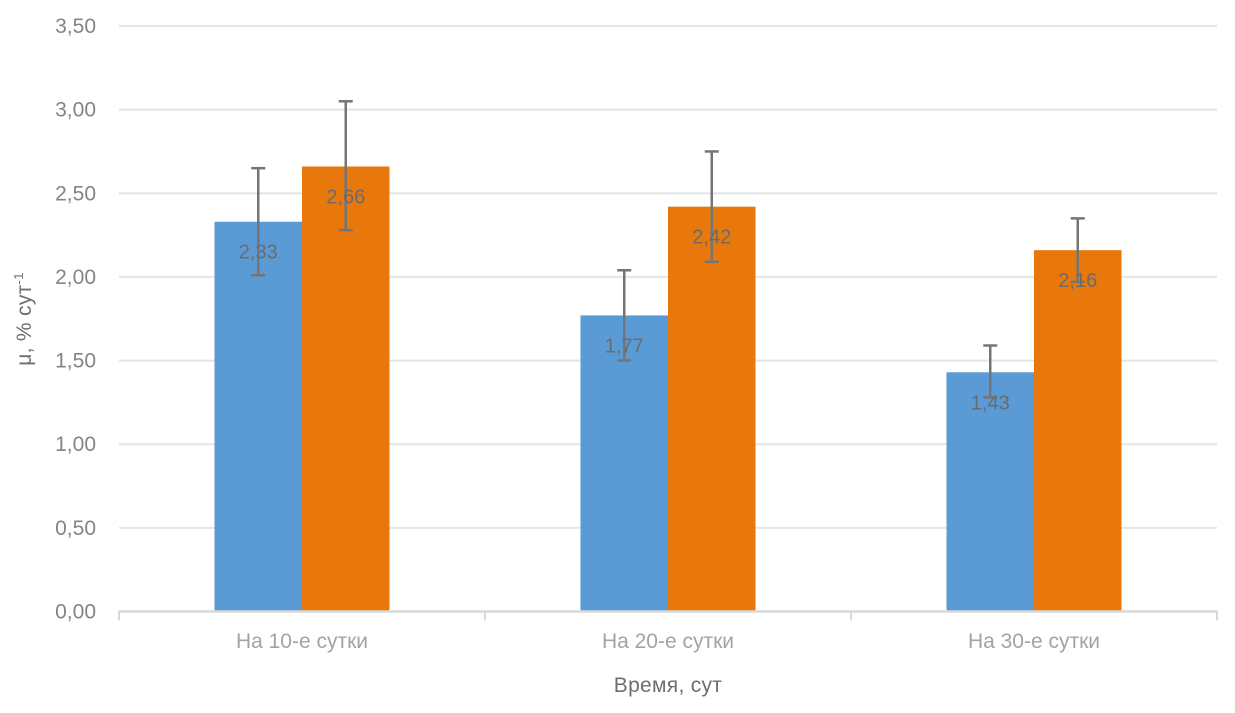 This screenshot has width=1235, height=713. Describe the element at coordinates (75, 444) in the screenshot. I see `y-tick-label: 1,00` at that location.